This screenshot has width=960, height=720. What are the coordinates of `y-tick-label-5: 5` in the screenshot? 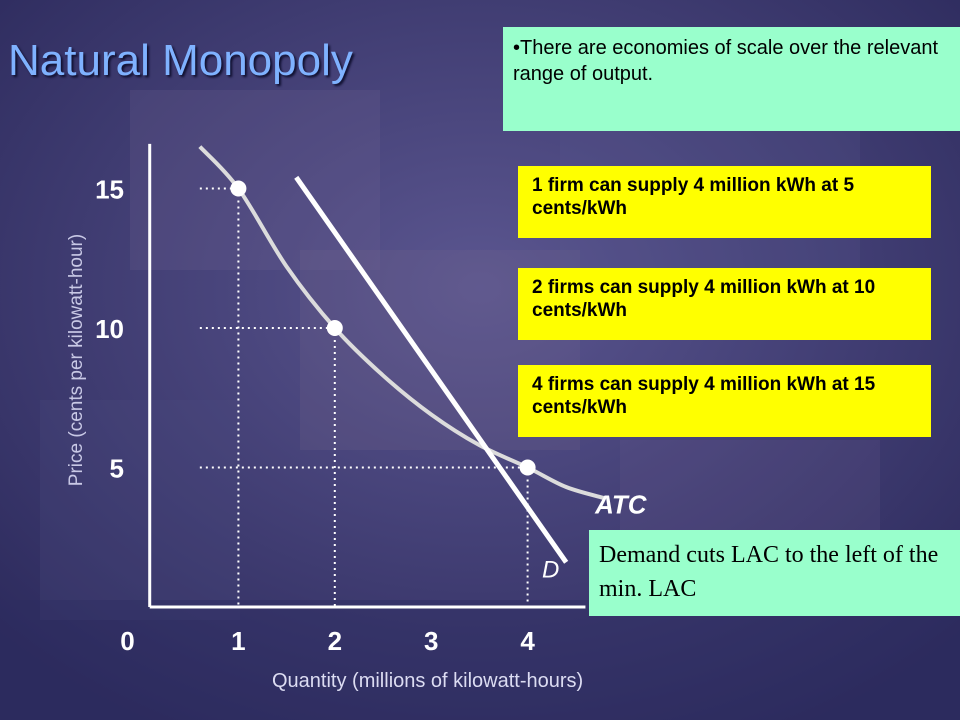 It's located at (117, 469).